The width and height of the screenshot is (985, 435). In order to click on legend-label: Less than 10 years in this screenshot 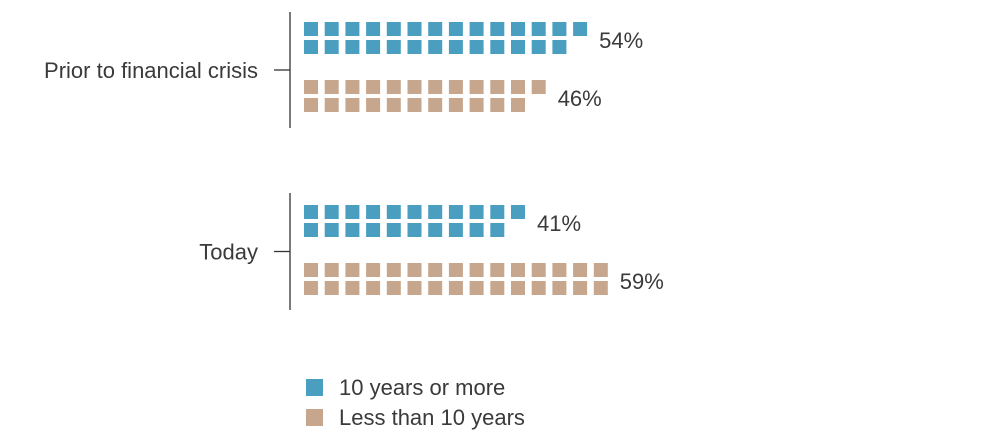, I will do `click(432, 417)`.